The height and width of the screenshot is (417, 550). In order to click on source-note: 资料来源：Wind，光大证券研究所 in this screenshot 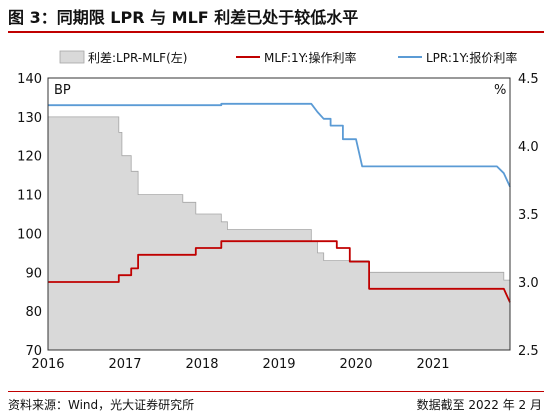, I will do `click(101, 405)`.